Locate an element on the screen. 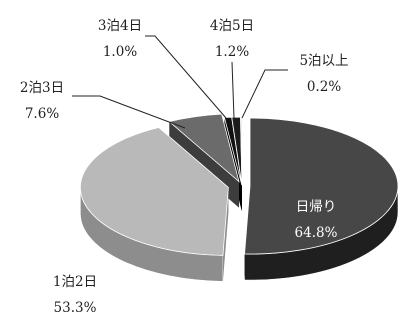  slice-value-3-4: 1.0% is located at coordinates (120, 52).